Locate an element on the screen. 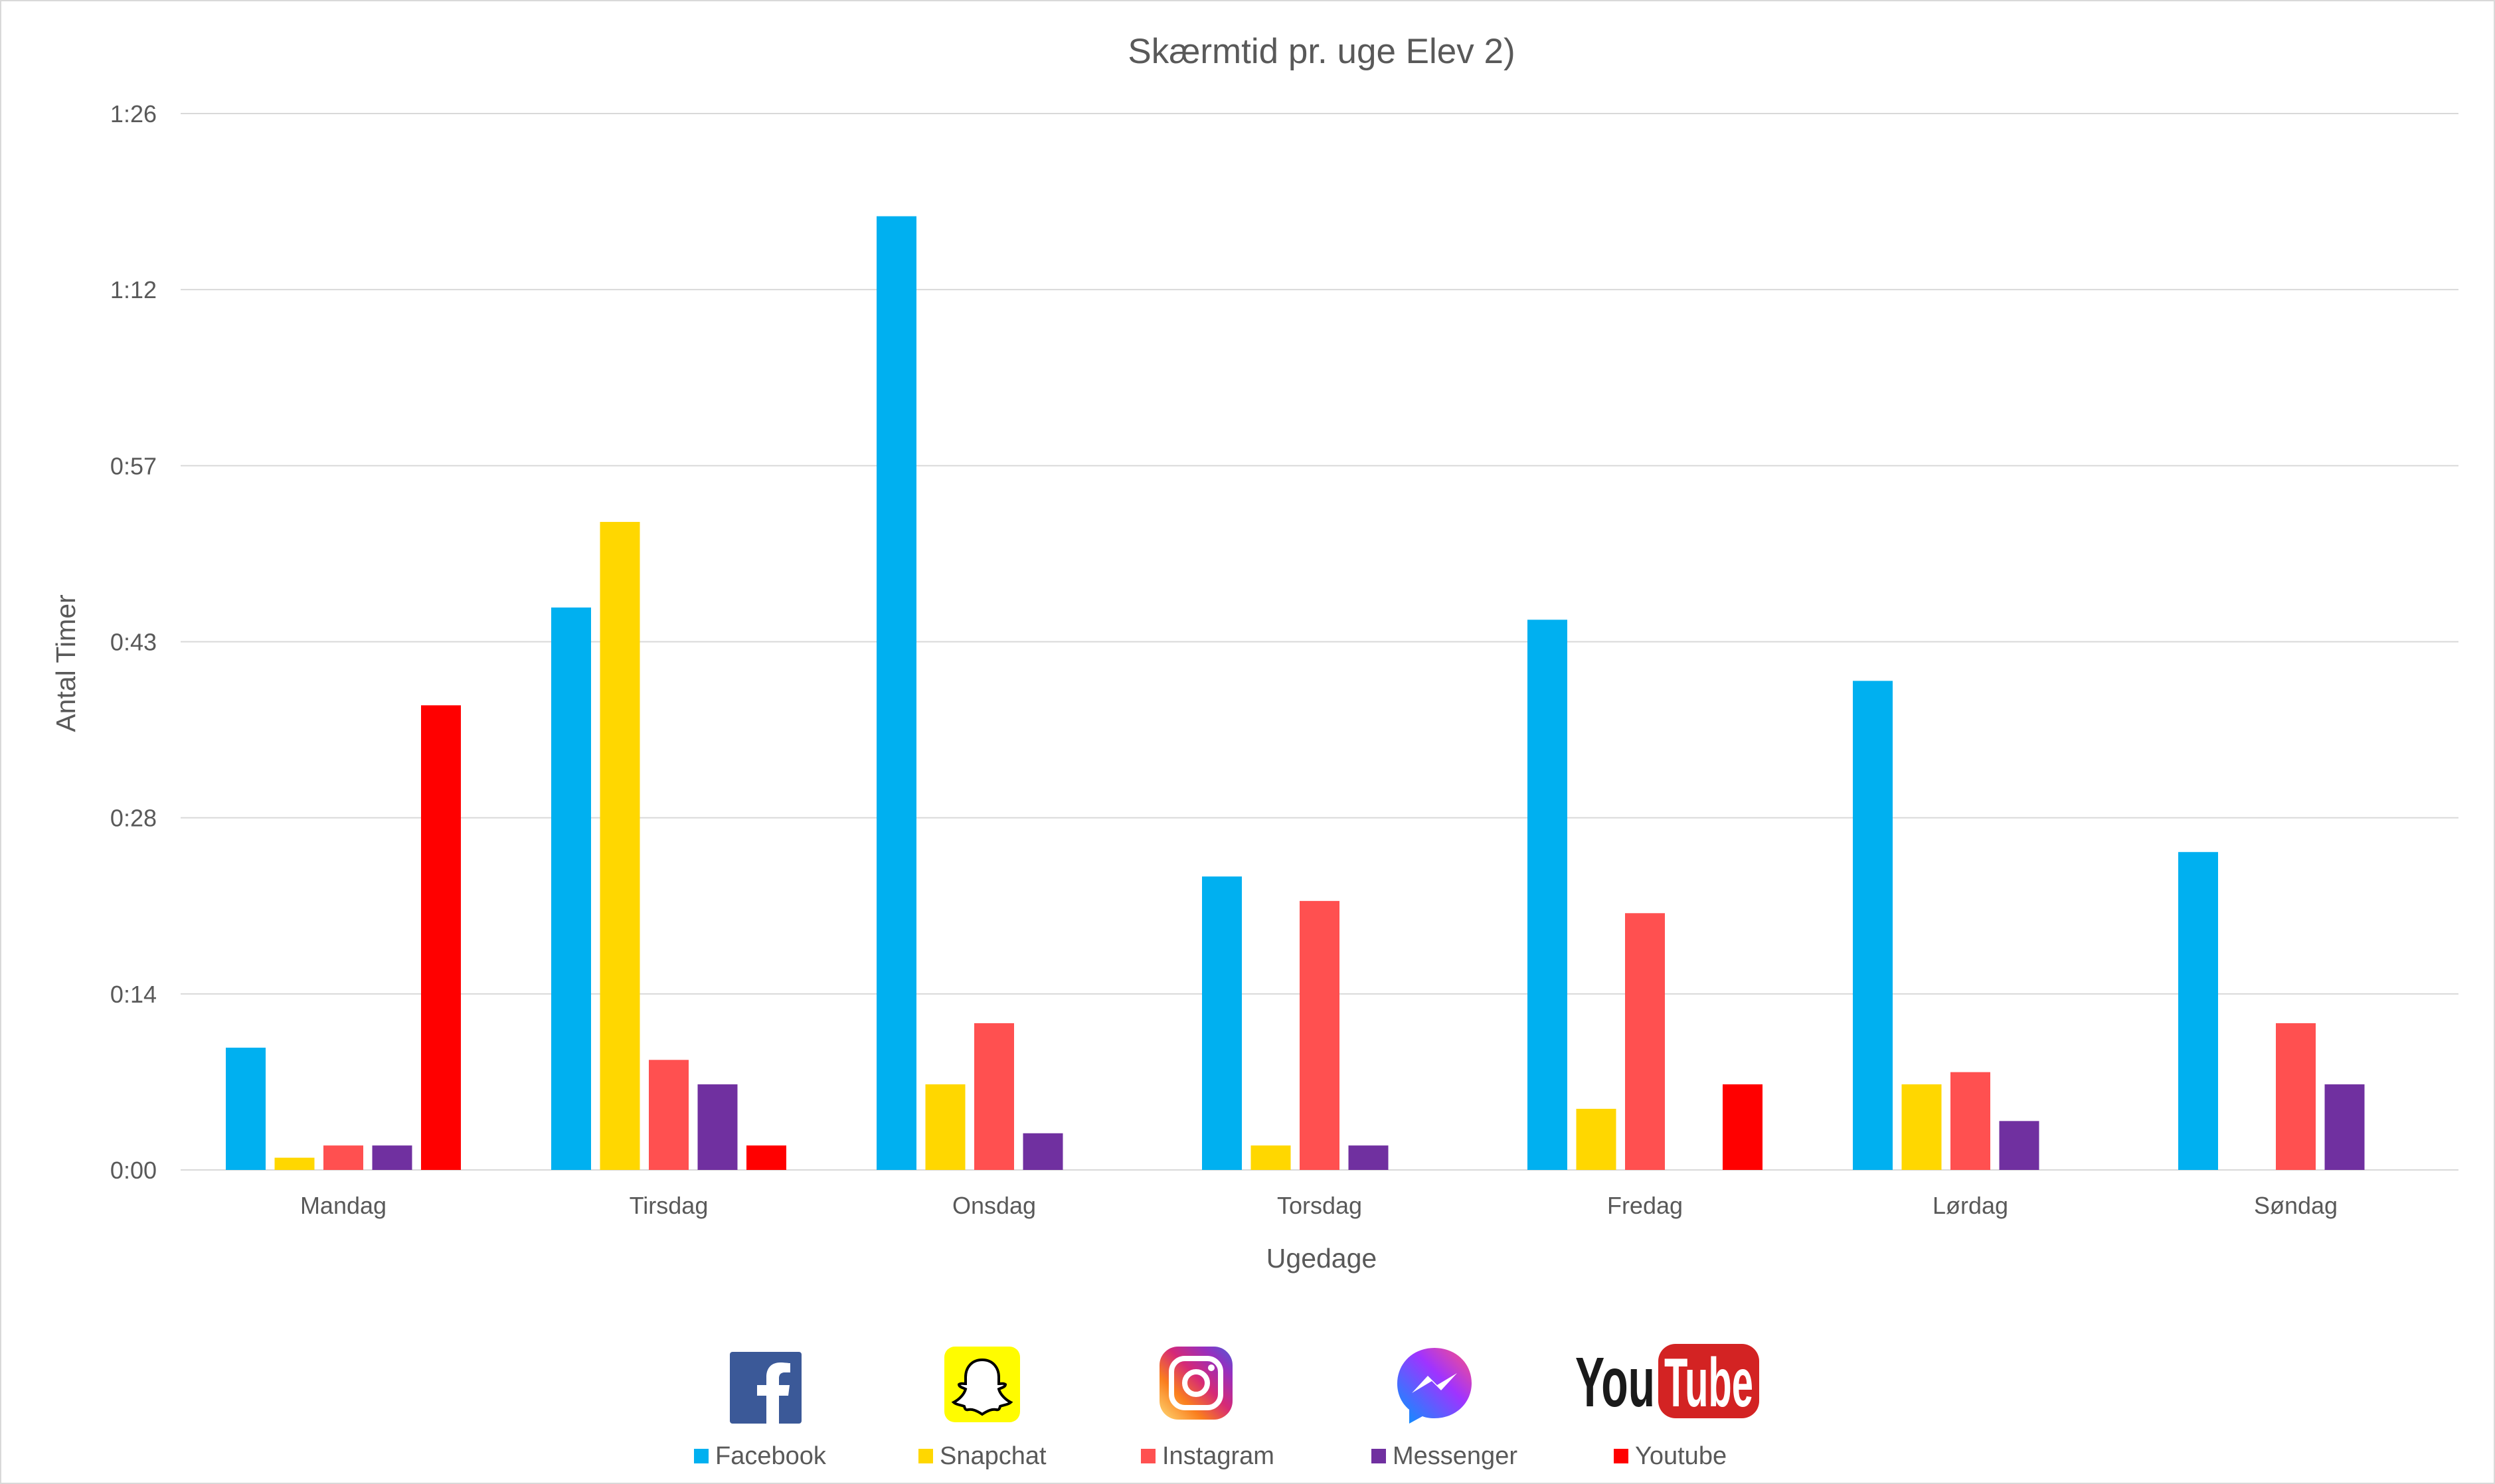 This screenshot has height=1484, width=2495. y-tick-label: 0:00 is located at coordinates (134, 1170).